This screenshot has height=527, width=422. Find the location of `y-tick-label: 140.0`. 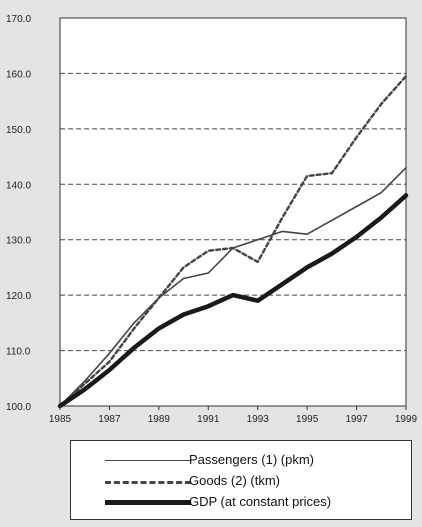

y-tick-label: 140.0 is located at coordinates (18, 185).